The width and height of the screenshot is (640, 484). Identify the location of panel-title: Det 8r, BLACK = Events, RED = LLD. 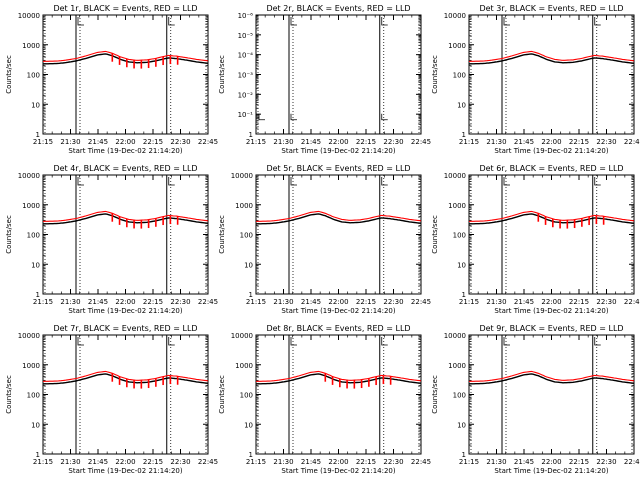
(338, 328).